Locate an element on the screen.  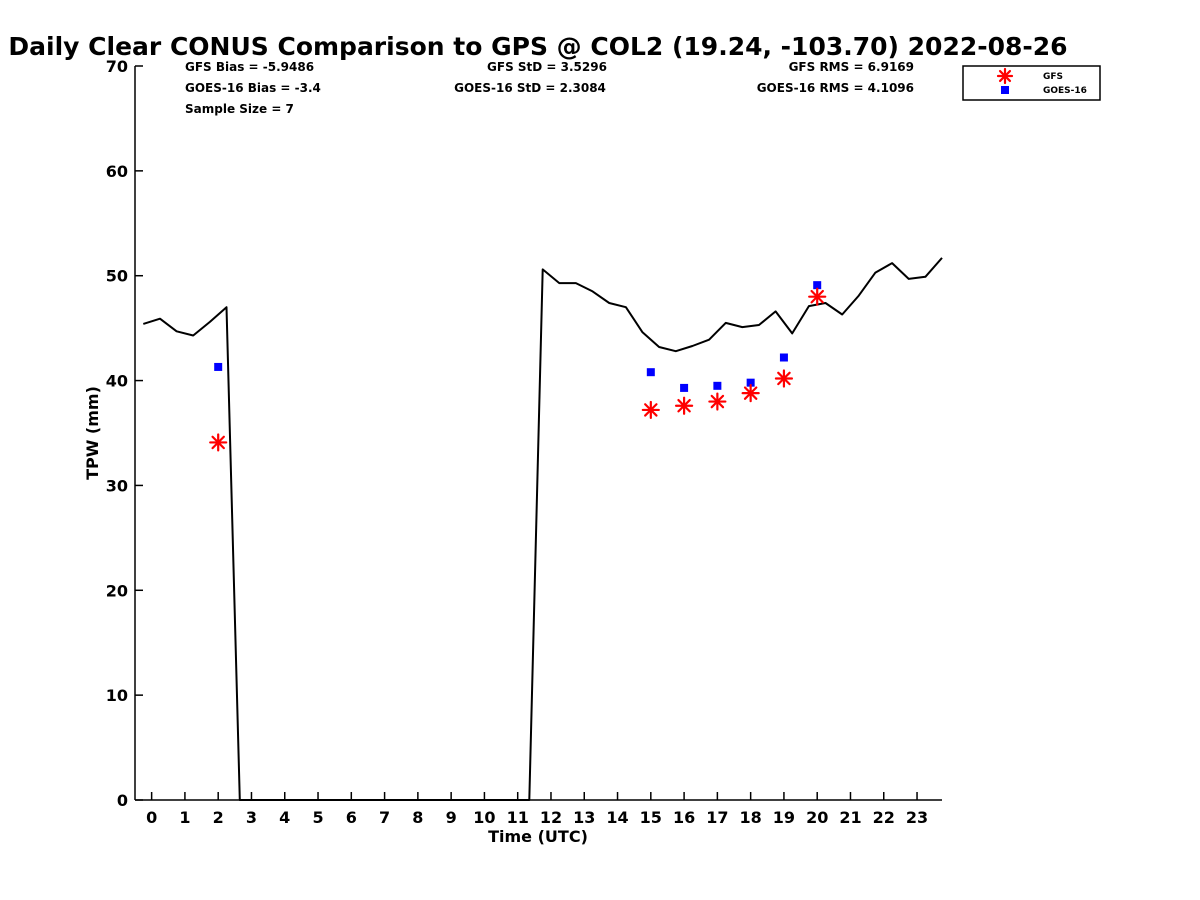
x-tick-label: 1 is located at coordinates (184, 817).